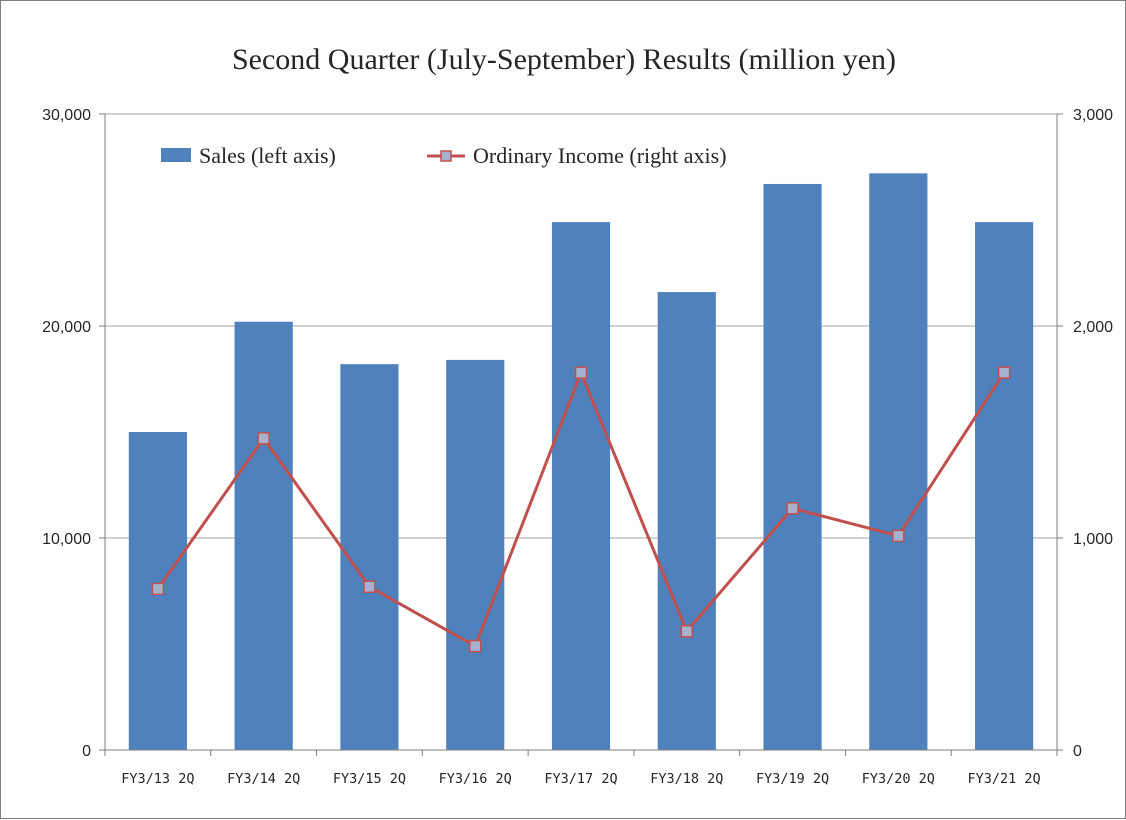  Describe the element at coordinates (176, 155) in the screenshot. I see `legend-sales-swatch` at that location.